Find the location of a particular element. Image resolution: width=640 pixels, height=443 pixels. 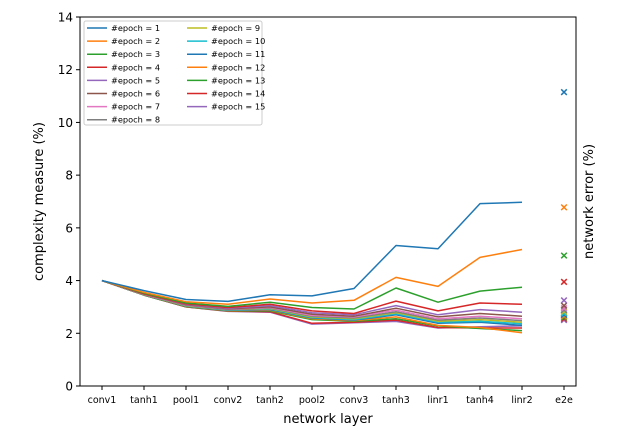

y-axis-label: complexity measure (%) is located at coordinates (39, 201).